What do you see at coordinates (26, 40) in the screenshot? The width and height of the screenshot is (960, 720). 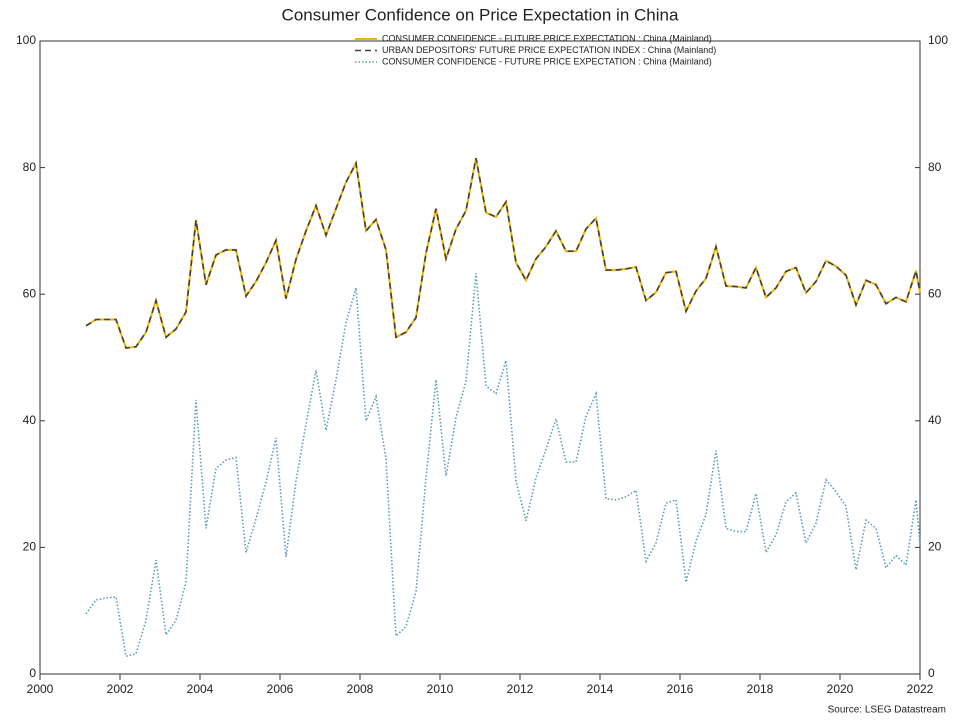 I see `y-tick-label: 100` at bounding box center [26, 40].